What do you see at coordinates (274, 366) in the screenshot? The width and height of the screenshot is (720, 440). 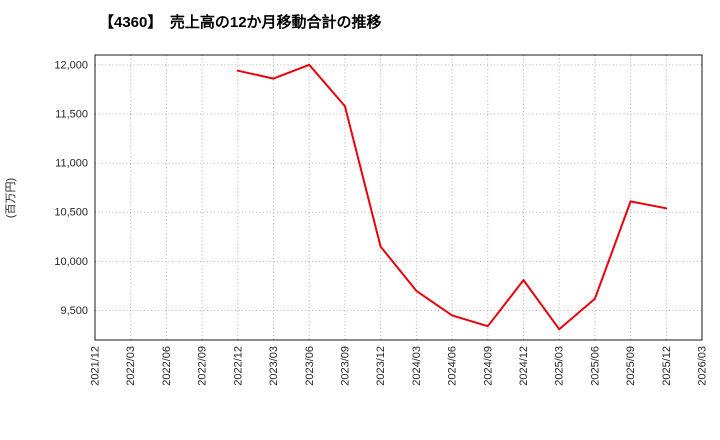 I see `x-tick-label: 2023/03` at bounding box center [274, 366].